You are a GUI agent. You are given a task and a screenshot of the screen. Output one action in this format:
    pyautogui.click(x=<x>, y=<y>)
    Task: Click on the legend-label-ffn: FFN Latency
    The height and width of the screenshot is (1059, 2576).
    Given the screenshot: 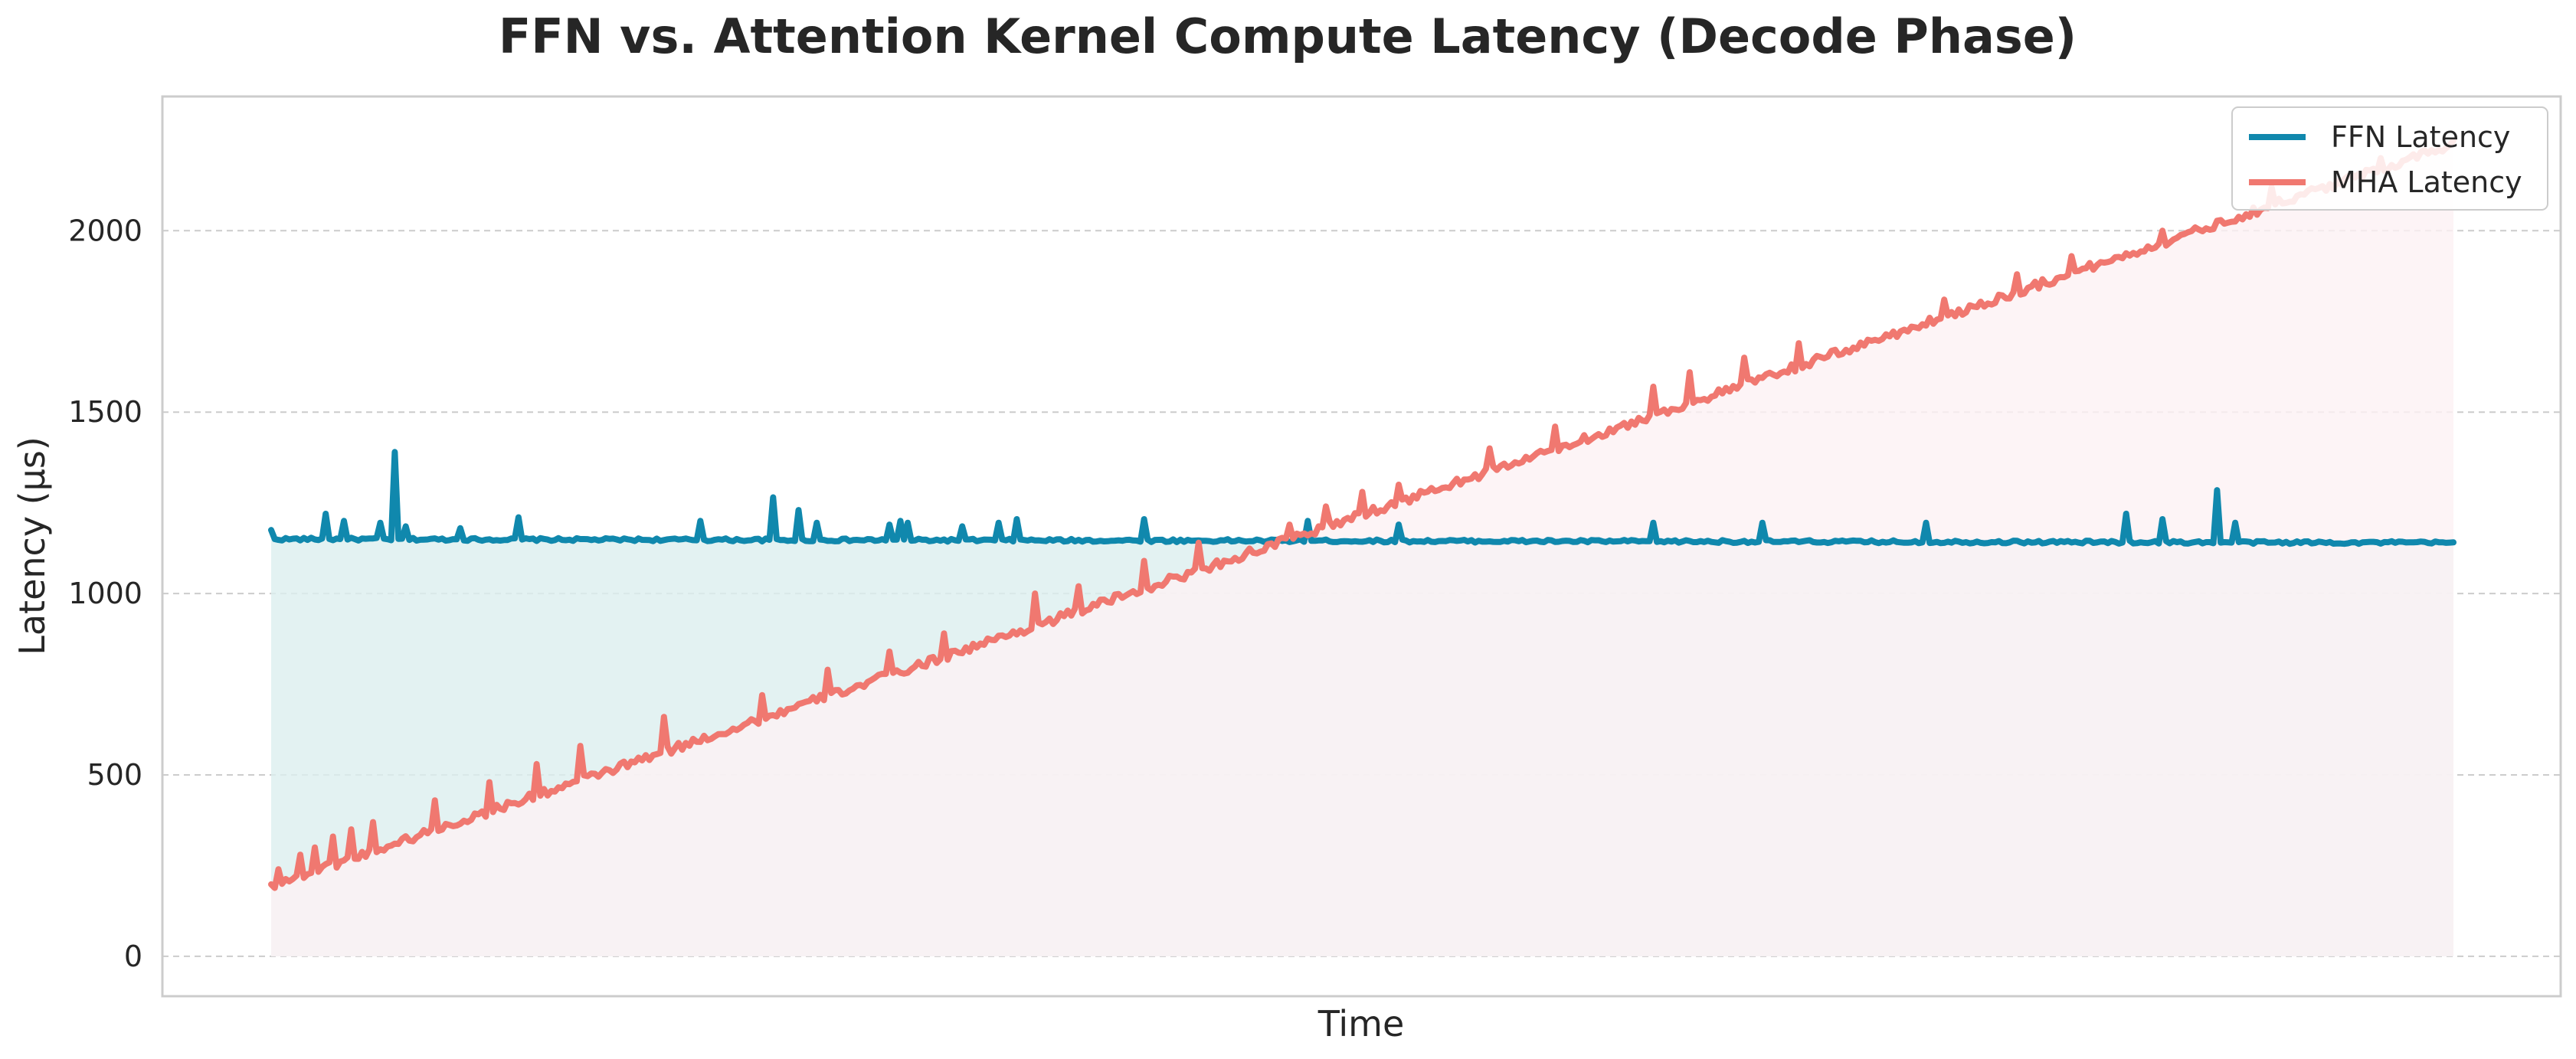 What is the action you would take?
    pyautogui.click(x=2420, y=137)
    